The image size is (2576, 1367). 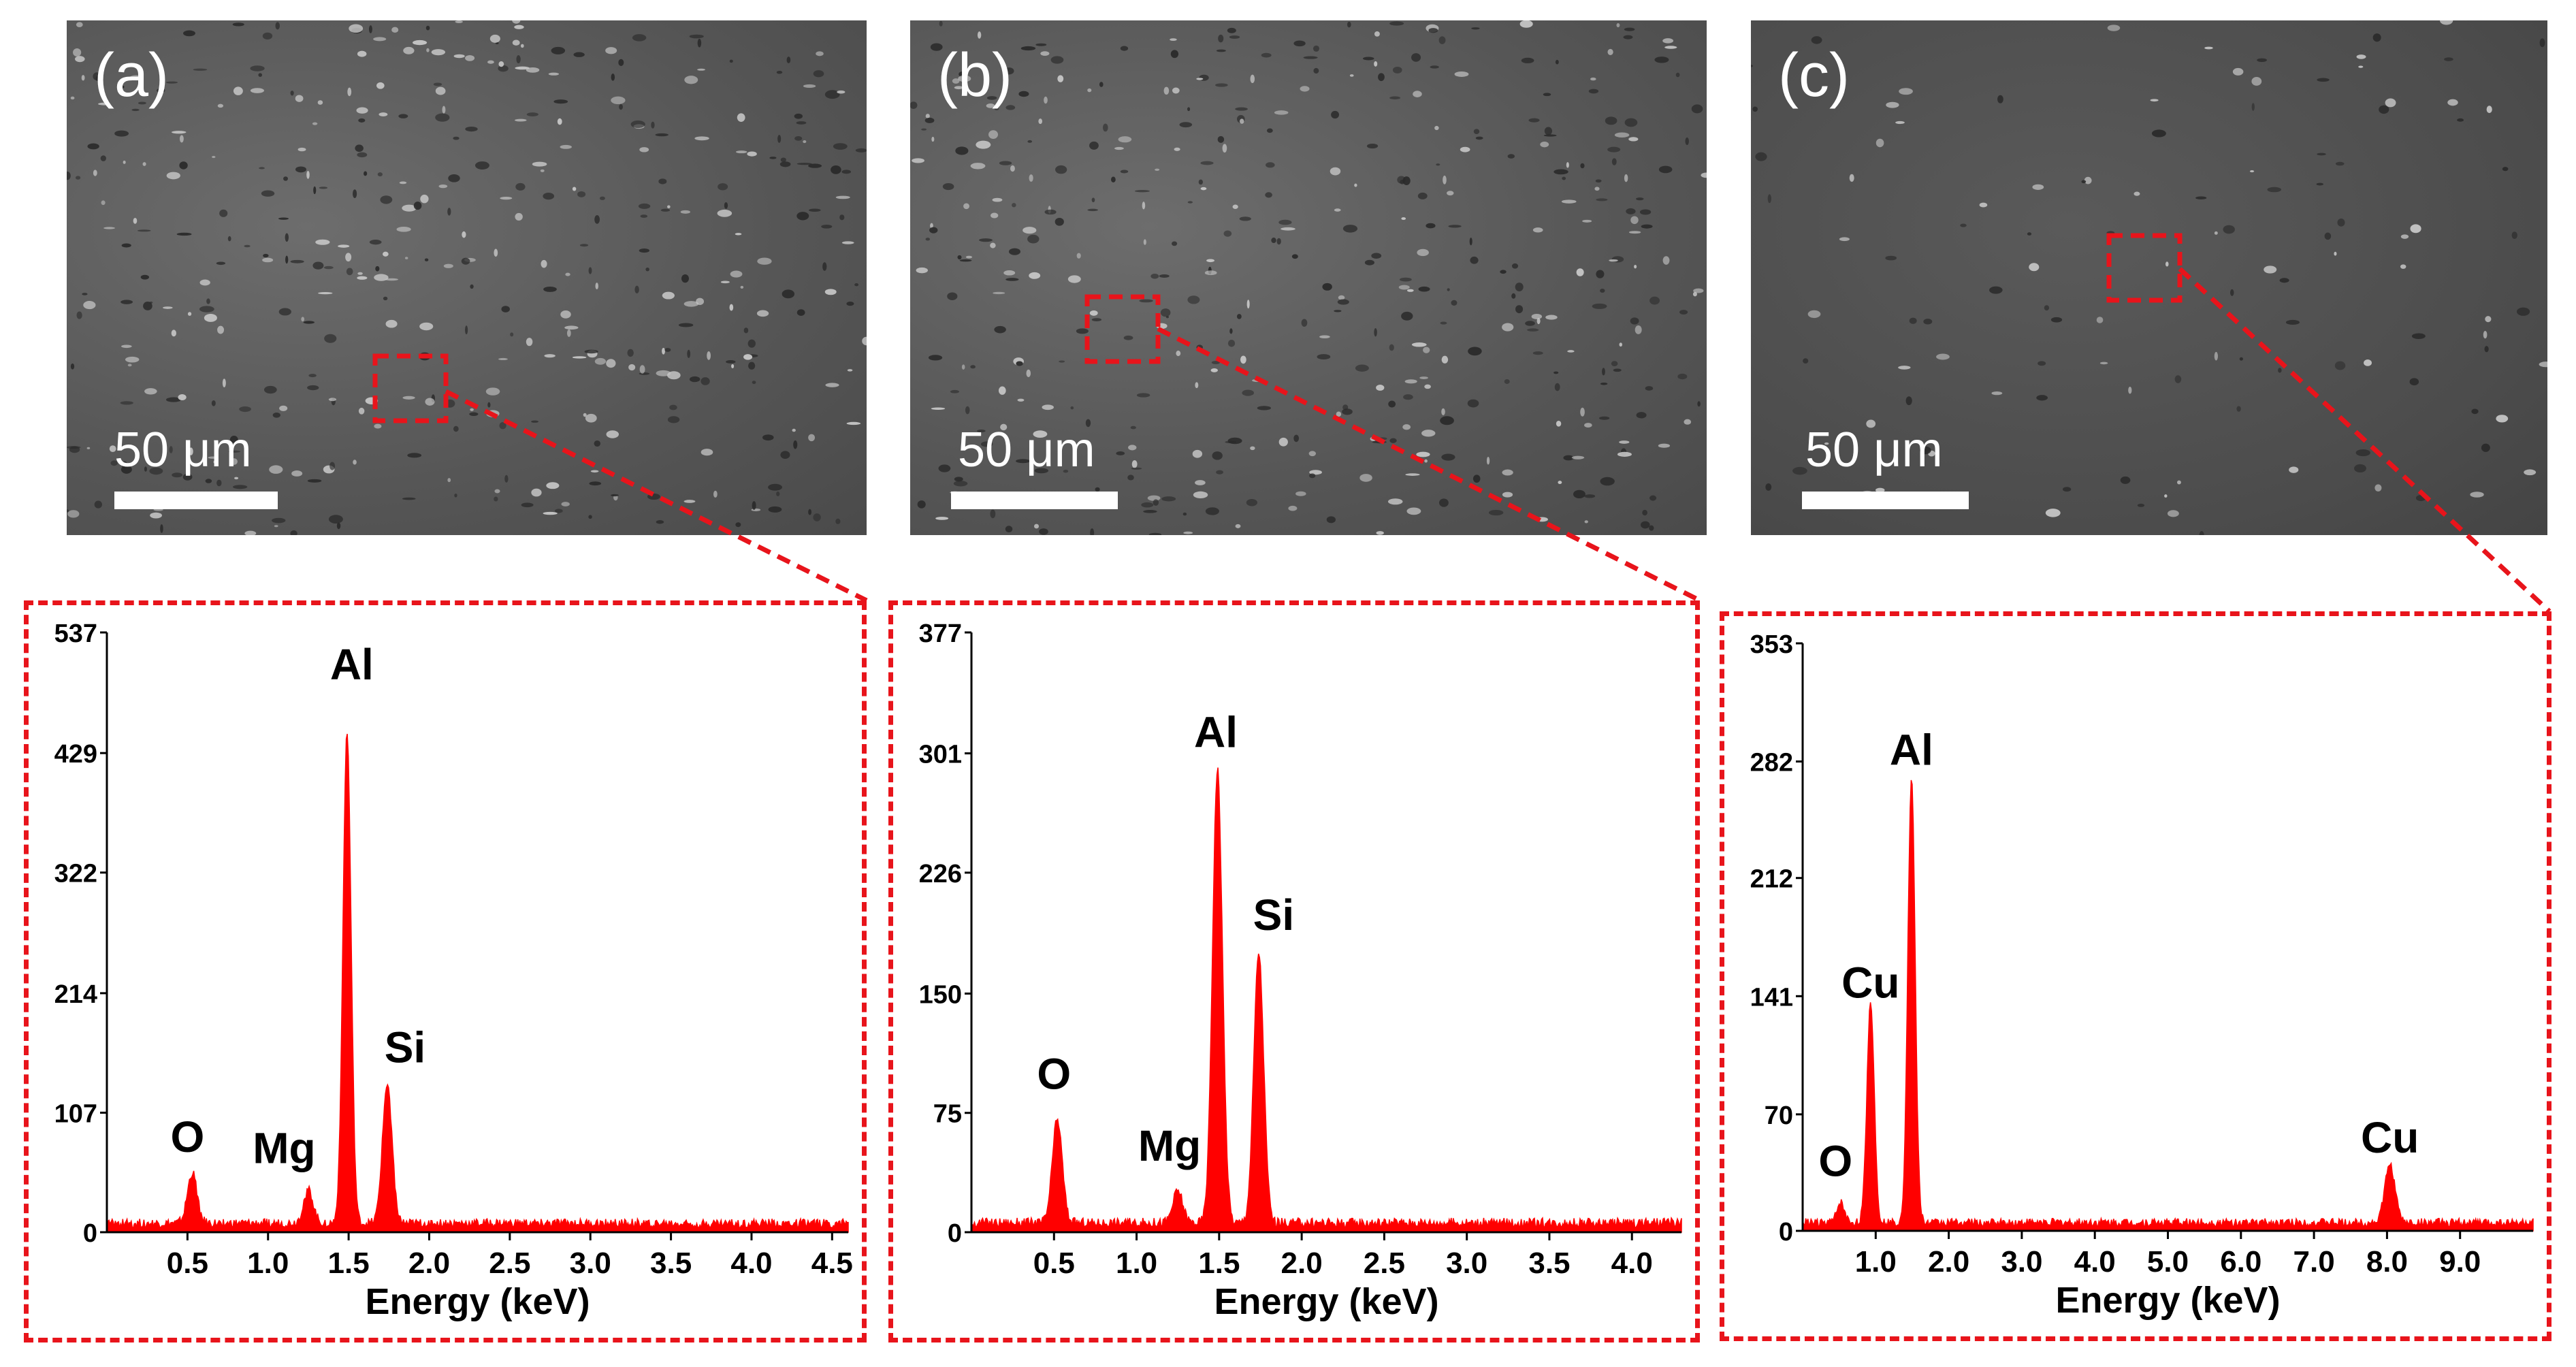 I want to click on x-axis-label: Energy (keV), so click(x=1326, y=1301).